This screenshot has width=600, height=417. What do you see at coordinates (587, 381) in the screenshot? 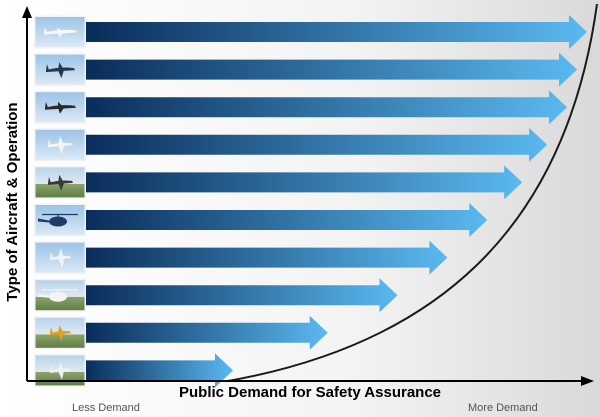
I see `x-axis-arrowhead` at bounding box center [587, 381].